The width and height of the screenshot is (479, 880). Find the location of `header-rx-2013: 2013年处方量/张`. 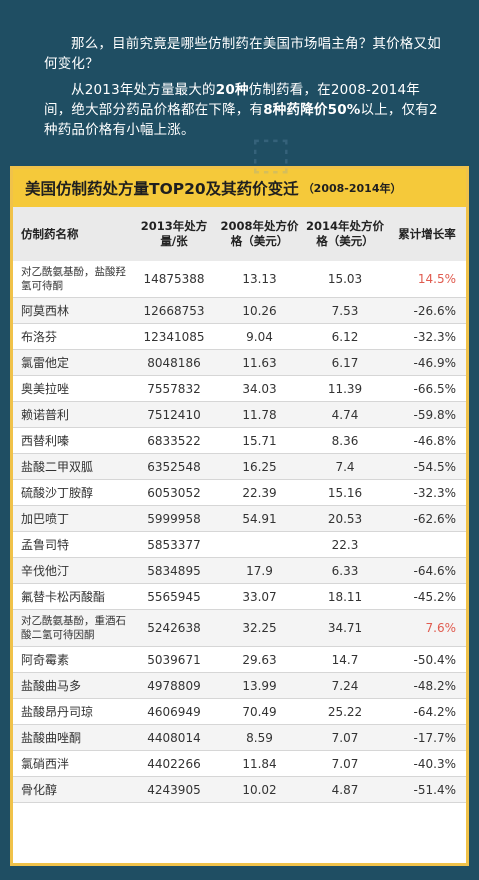

header-rx-2013: 2013年处方量/张 is located at coordinates (174, 234).